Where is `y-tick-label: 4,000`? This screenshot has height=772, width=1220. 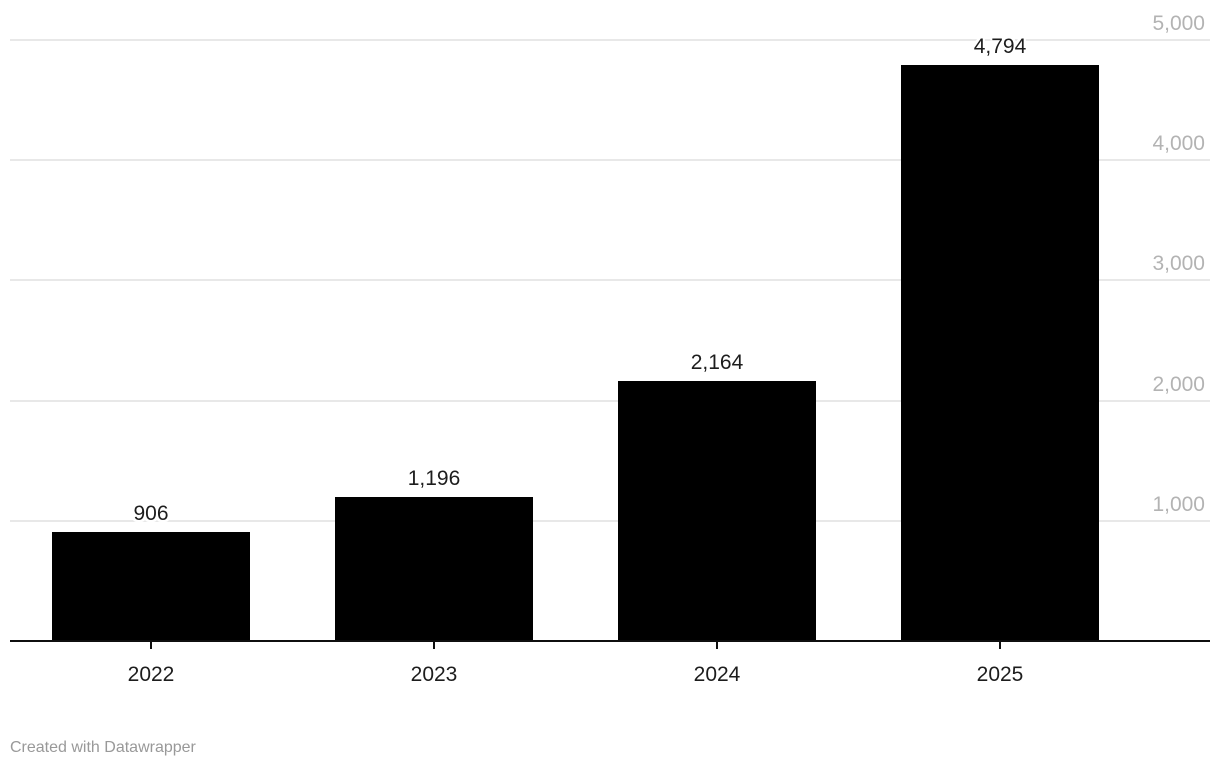 y-tick-label: 4,000 is located at coordinates (1178, 144).